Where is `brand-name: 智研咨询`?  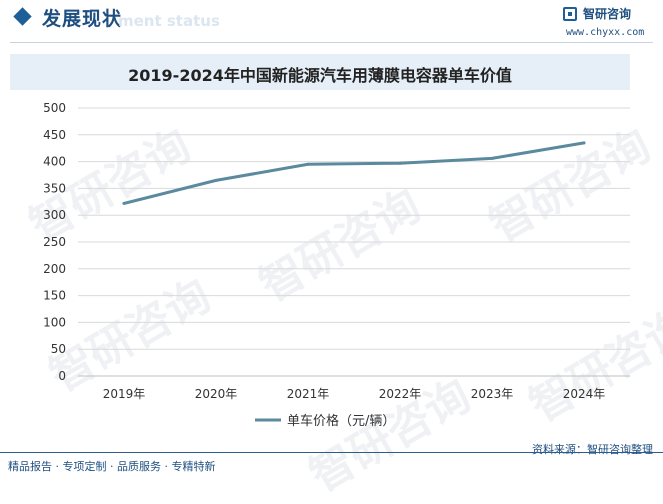
brand-name: 智研咨询 is located at coordinates (607, 14).